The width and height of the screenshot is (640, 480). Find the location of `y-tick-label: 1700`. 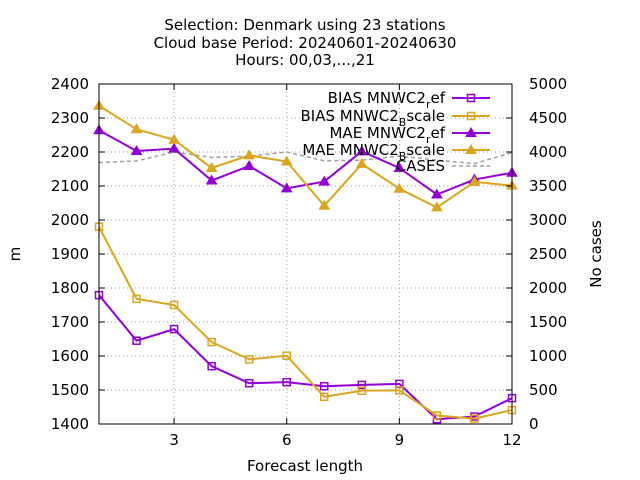

y-tick-label: 1700 is located at coordinates (70, 322).